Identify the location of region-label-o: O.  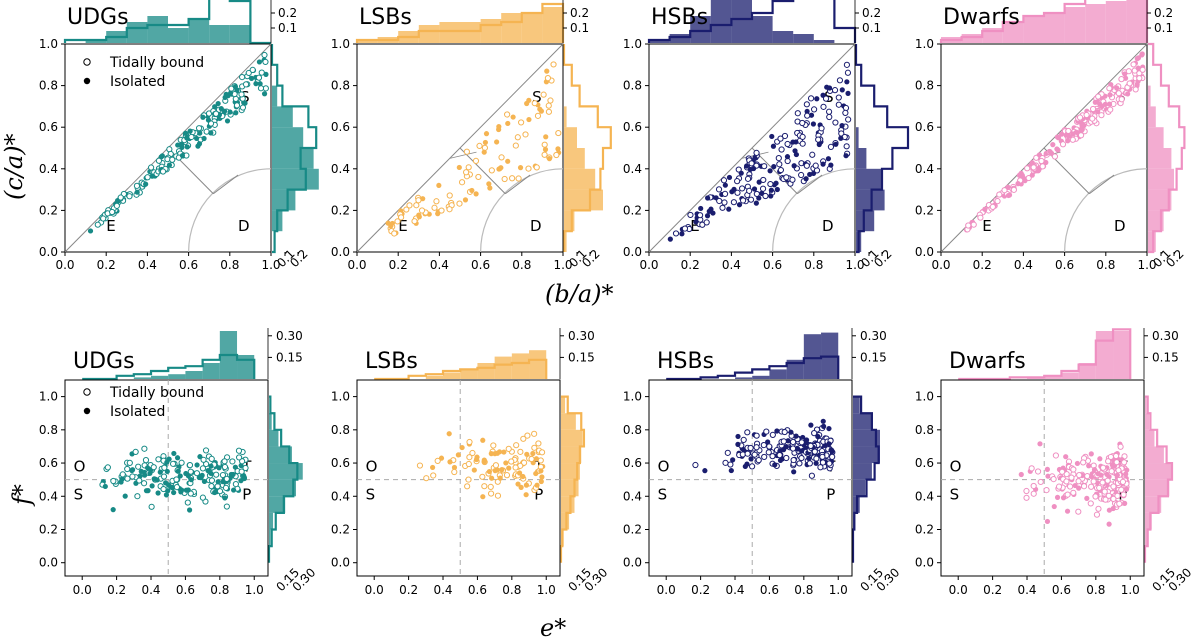
(664, 466).